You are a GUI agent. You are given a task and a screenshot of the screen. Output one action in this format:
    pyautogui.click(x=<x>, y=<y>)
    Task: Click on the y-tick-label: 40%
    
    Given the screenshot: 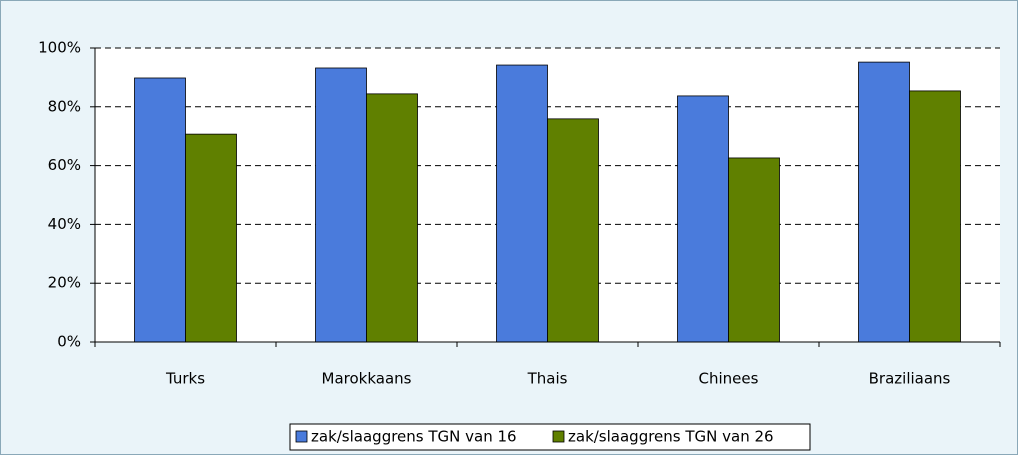 What is the action you would take?
    pyautogui.click(x=64, y=224)
    